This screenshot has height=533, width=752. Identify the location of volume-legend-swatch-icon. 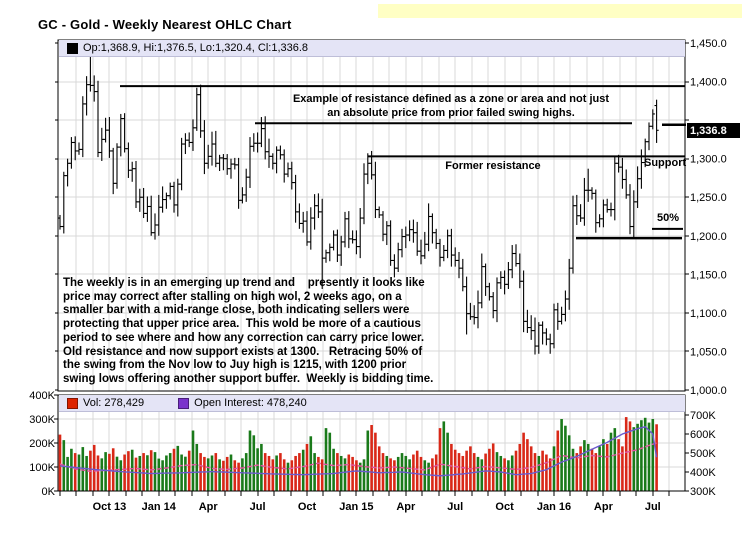
(72, 403).